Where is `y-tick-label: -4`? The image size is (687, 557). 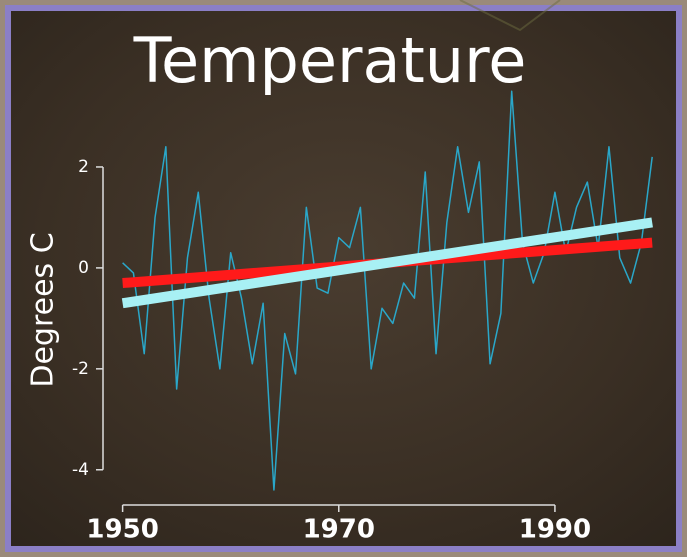 y-tick-label: -4 is located at coordinates (80, 470).